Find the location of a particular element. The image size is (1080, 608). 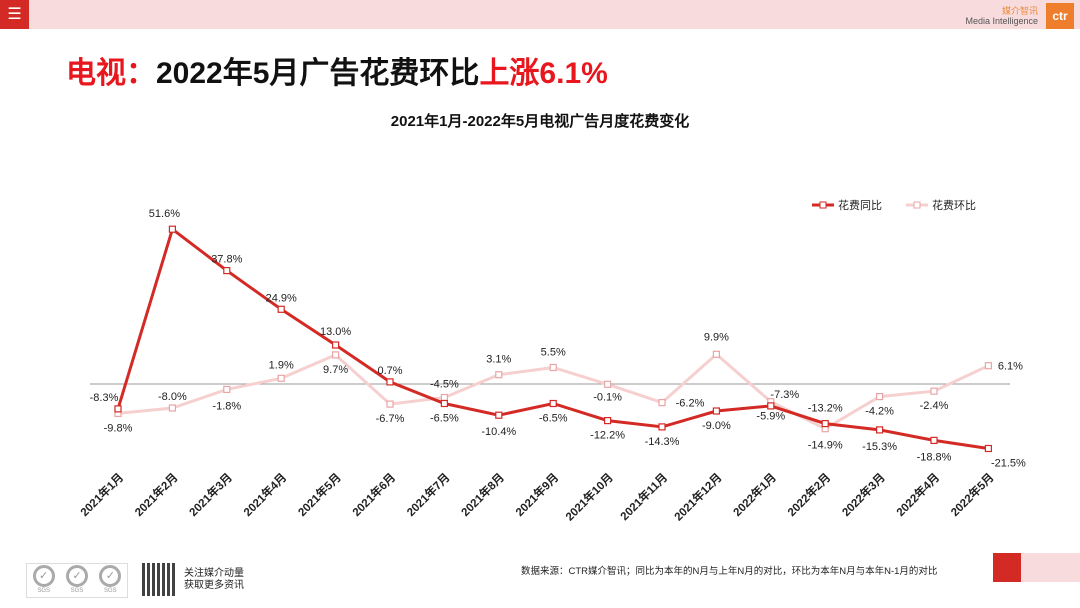

x-tick-label: 2021年6月 is located at coordinates (373, 494).